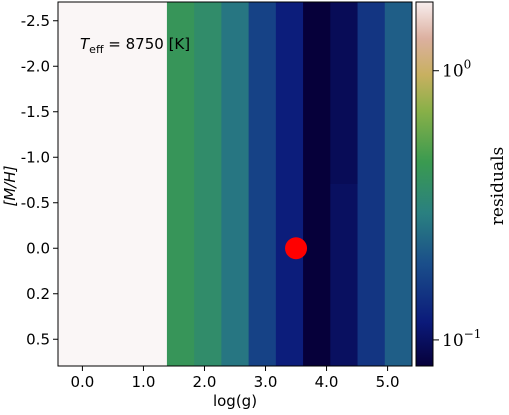  I want to click on x-tick-label: 0.0, so click(82, 382).